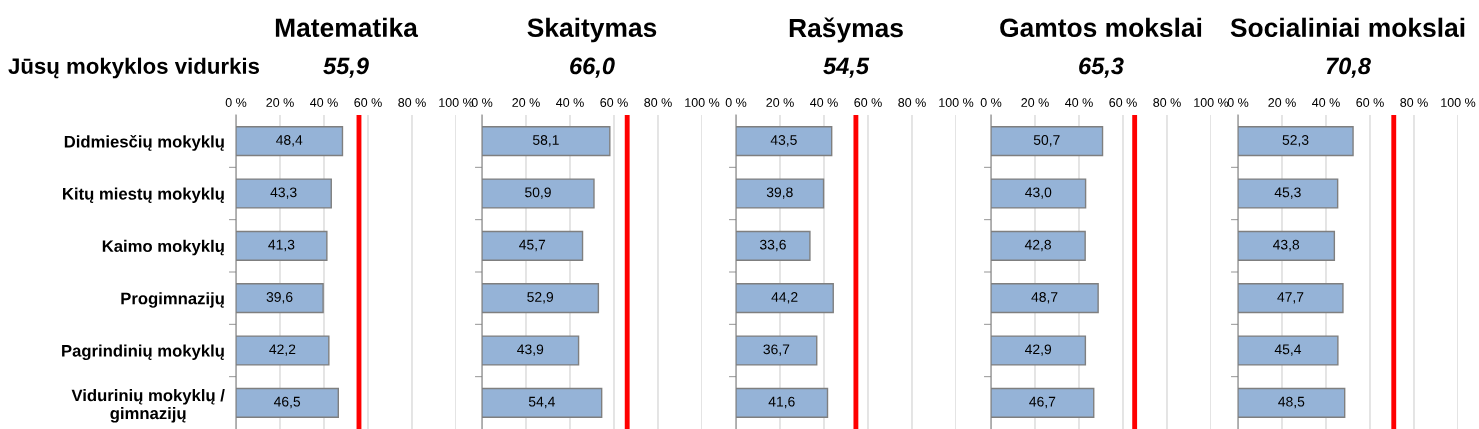 Image resolution: width=1479 pixels, height=429 pixels. What do you see at coordinates (1348, 67) in the screenshot?
I see `chart-subtitle: 70,8` at bounding box center [1348, 67].